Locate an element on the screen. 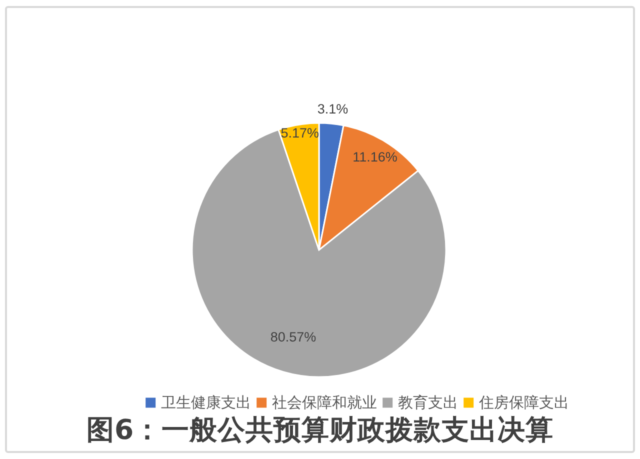 This screenshot has width=640, height=459. legend-label: 社会保障和就业 is located at coordinates (325, 403).